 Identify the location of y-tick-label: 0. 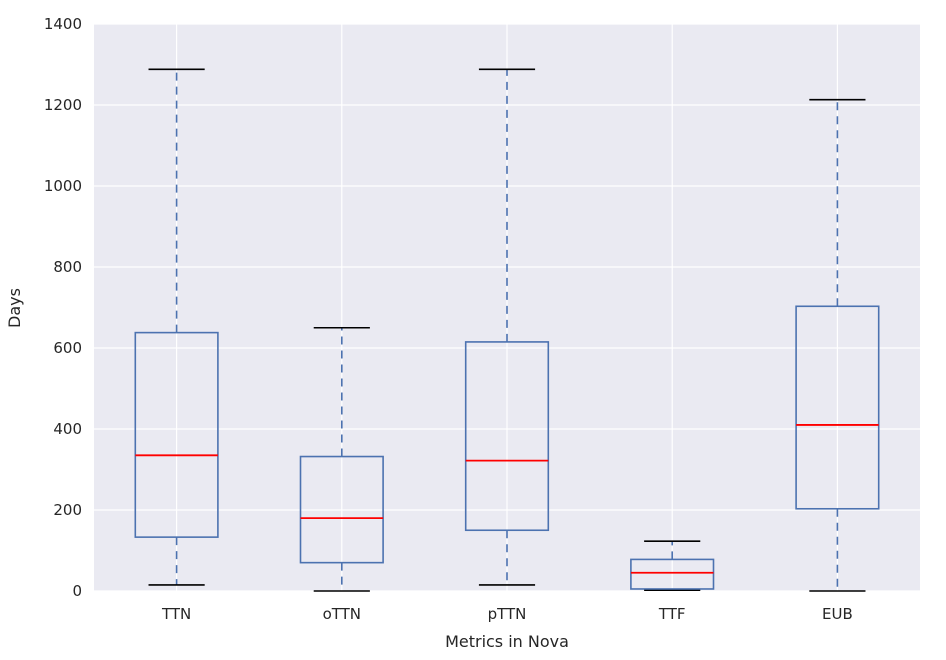
(77, 591).